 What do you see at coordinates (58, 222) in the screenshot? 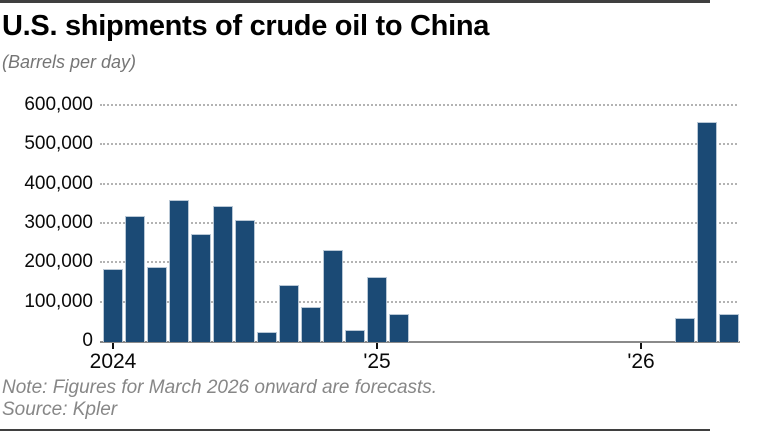
I see `y-axis-label: 300,000` at bounding box center [58, 222].